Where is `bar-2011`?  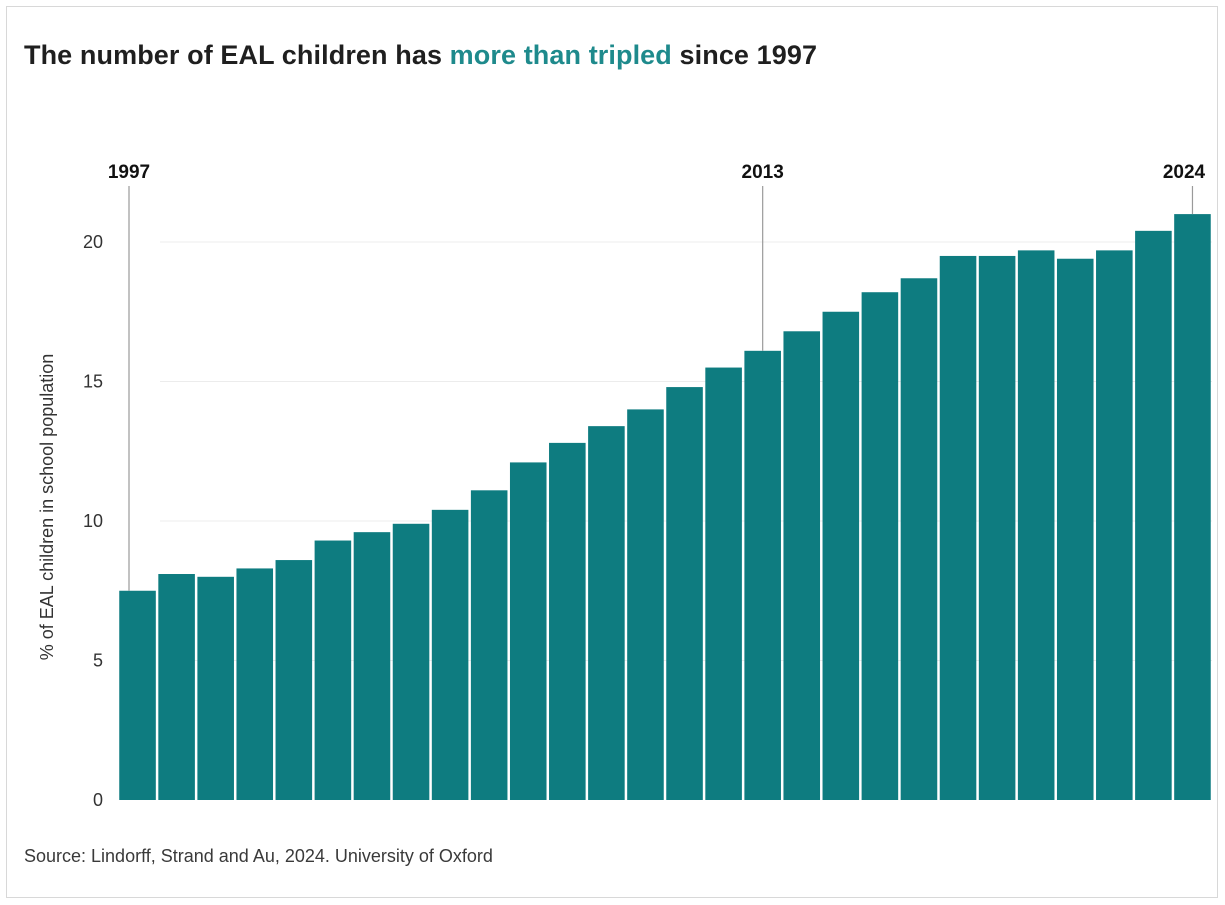 bar-2011 is located at coordinates (684, 593).